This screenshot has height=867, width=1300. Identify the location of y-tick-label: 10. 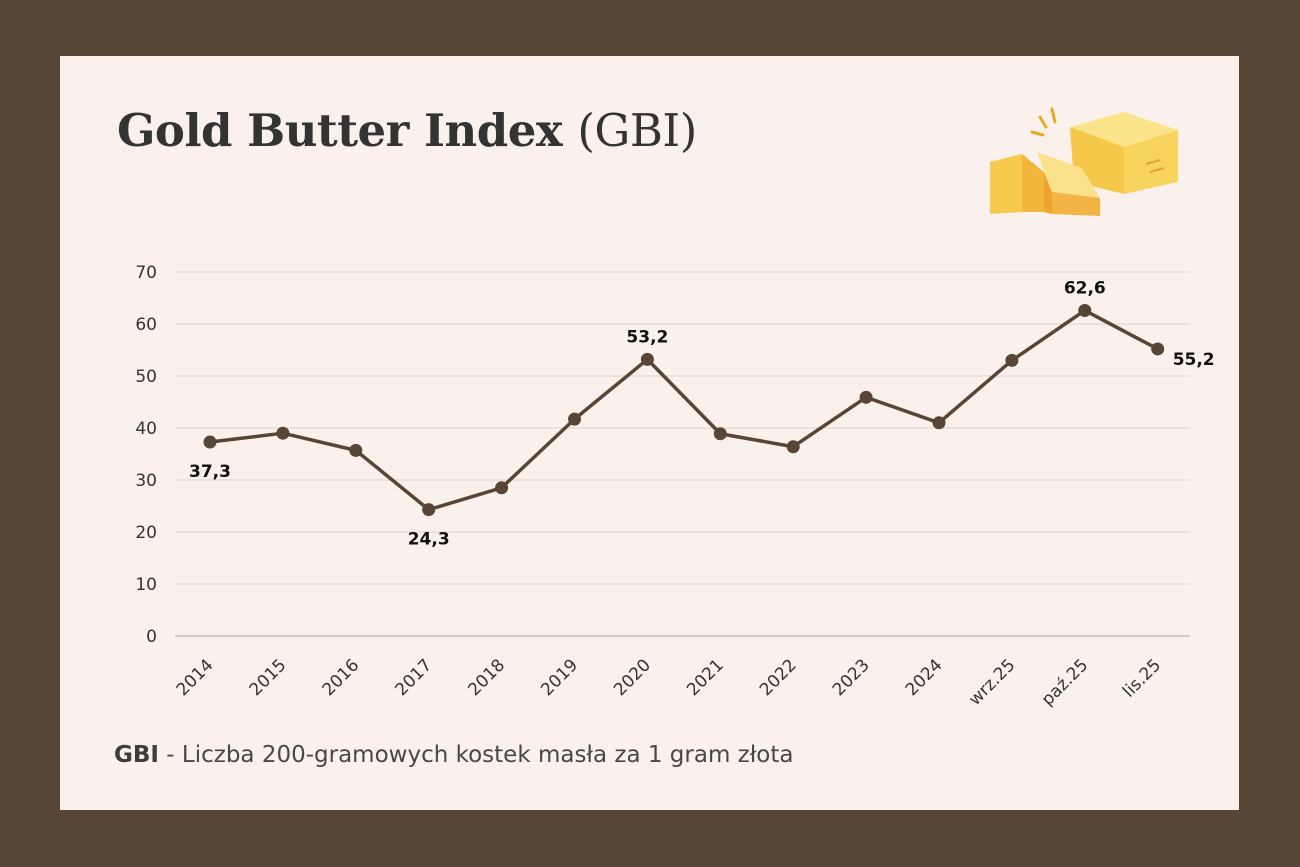
(146, 585).